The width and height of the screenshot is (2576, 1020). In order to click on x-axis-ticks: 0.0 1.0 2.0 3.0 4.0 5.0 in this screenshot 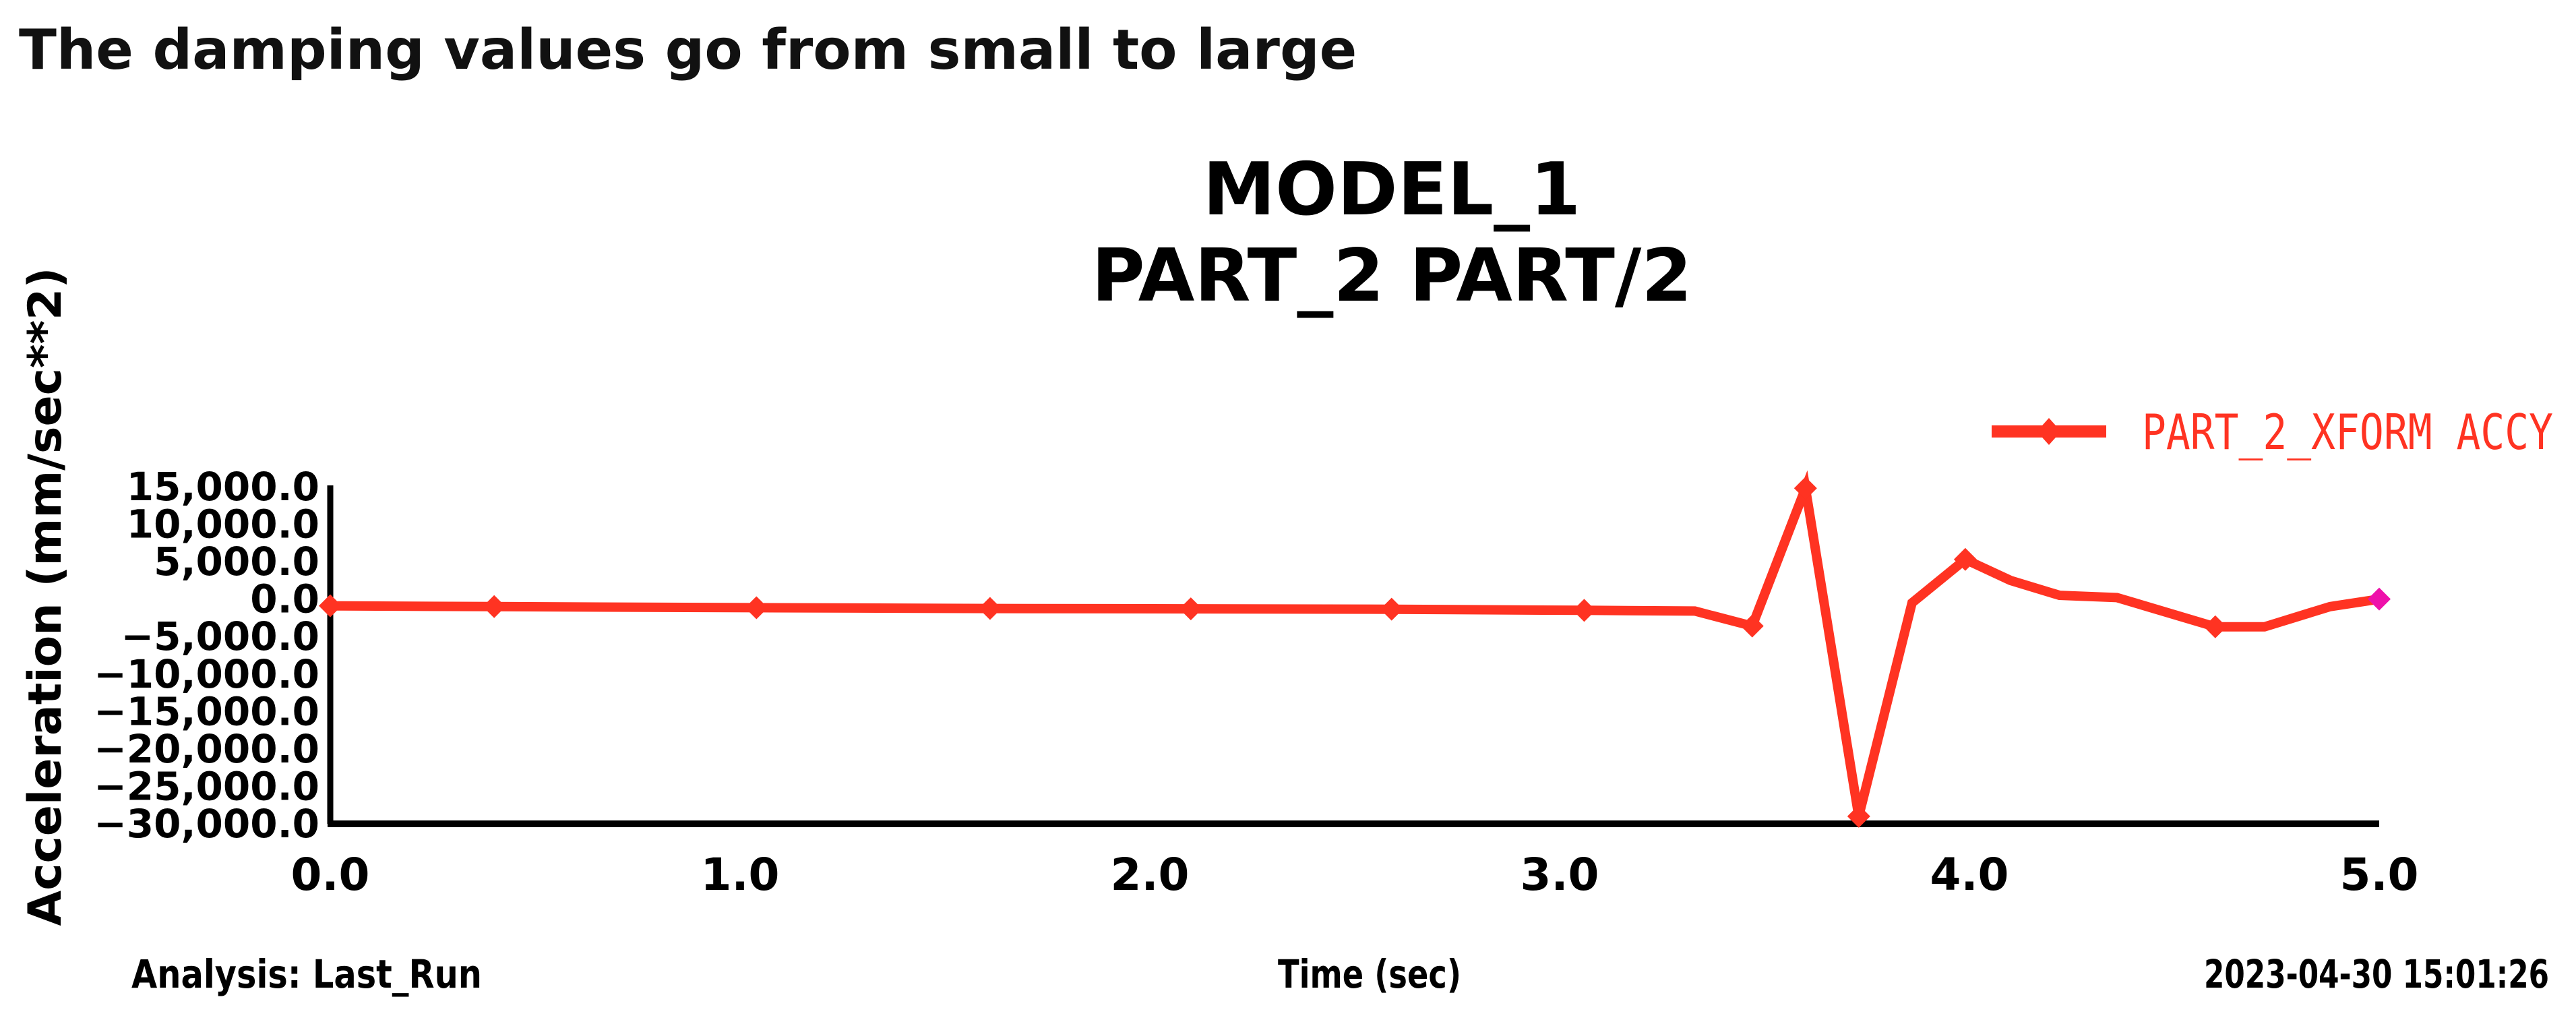, I will do `click(1355, 875)`.